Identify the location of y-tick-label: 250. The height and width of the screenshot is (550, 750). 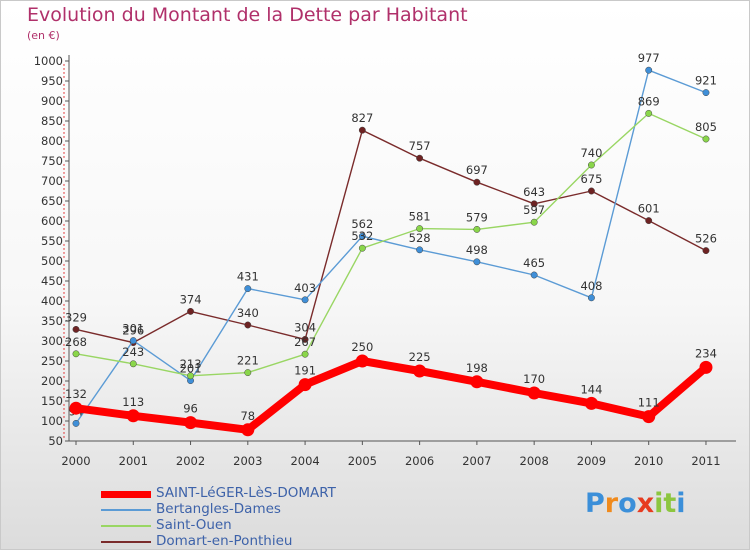
(52, 361).